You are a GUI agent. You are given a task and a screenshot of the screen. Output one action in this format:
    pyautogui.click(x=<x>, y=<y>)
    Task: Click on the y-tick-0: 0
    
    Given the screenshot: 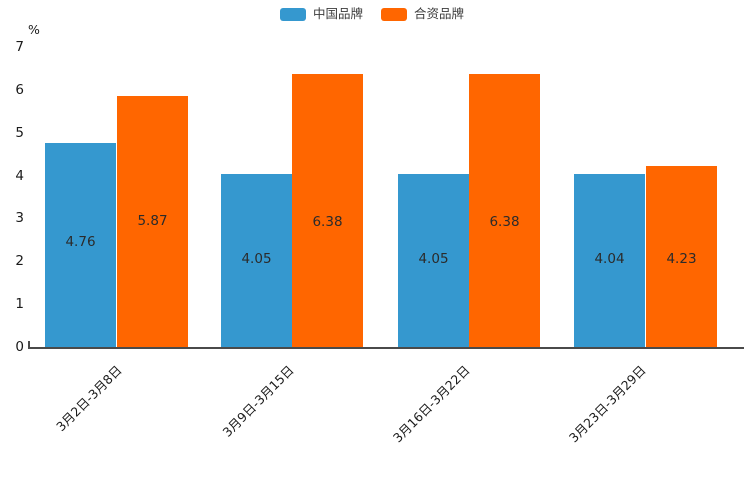 What is the action you would take?
    pyautogui.click(x=19, y=347)
    